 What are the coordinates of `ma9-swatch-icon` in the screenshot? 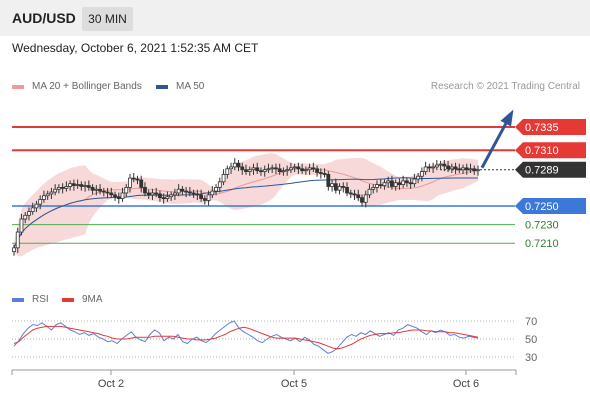 It's located at (68, 300).